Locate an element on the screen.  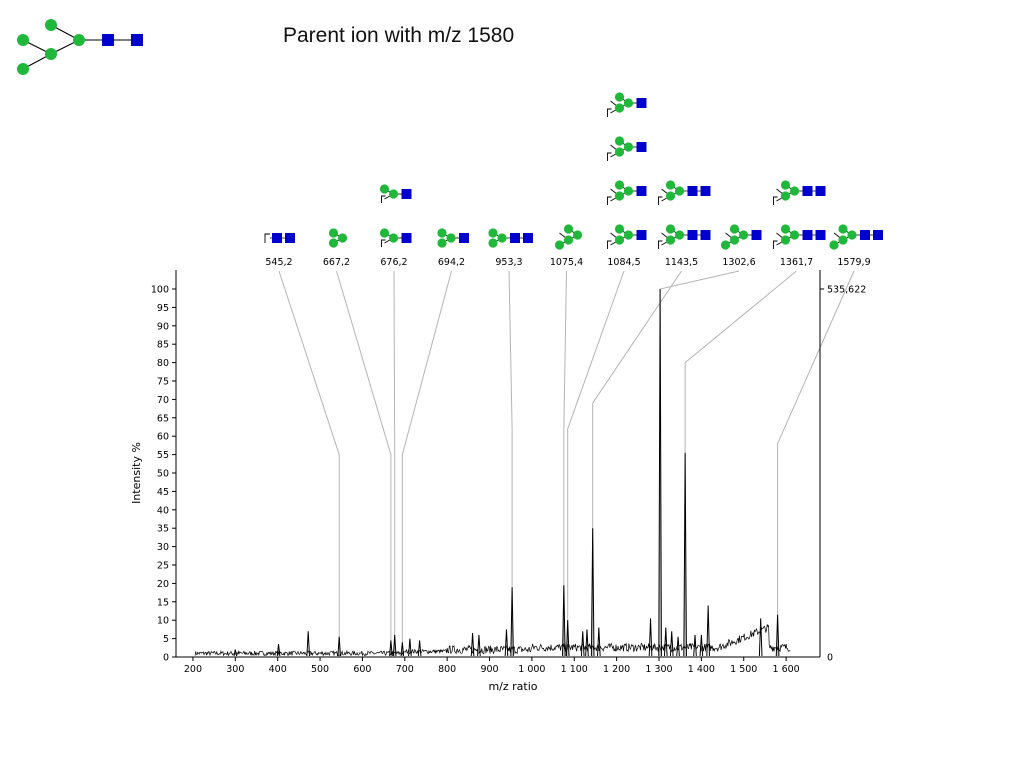
x-axis-title: m/z ratio is located at coordinates (512, 686).